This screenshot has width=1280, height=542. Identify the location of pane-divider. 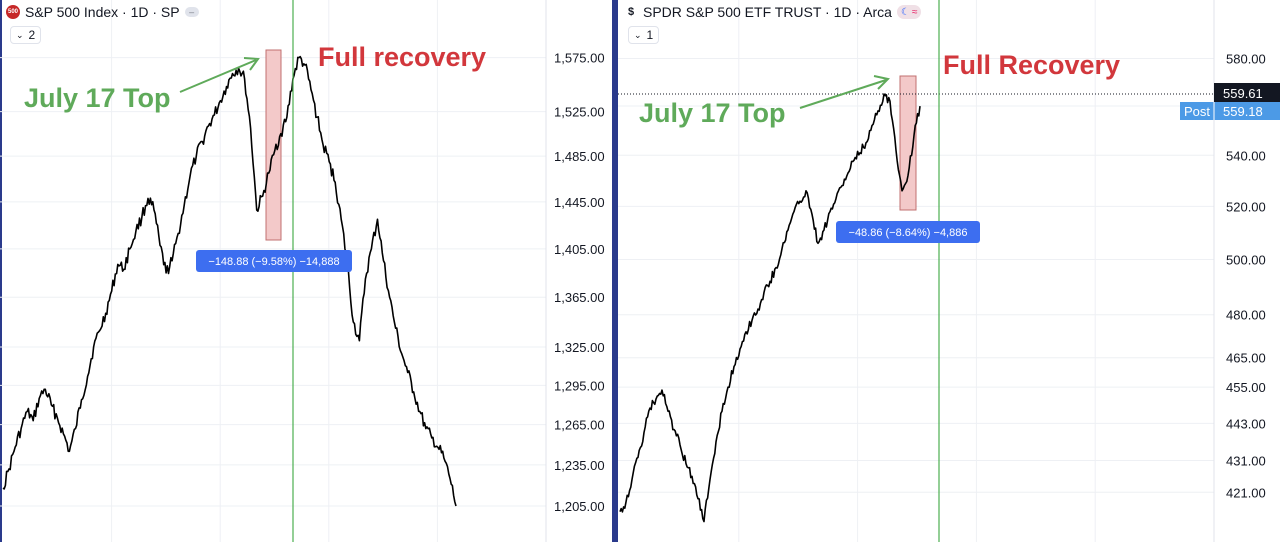
(615, 271).